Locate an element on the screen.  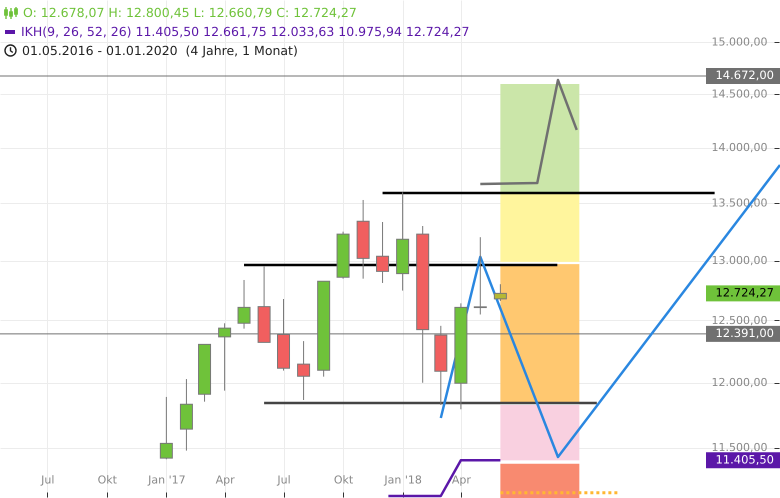
x-tick-label: Jan '17 is located at coordinates (166, 480).